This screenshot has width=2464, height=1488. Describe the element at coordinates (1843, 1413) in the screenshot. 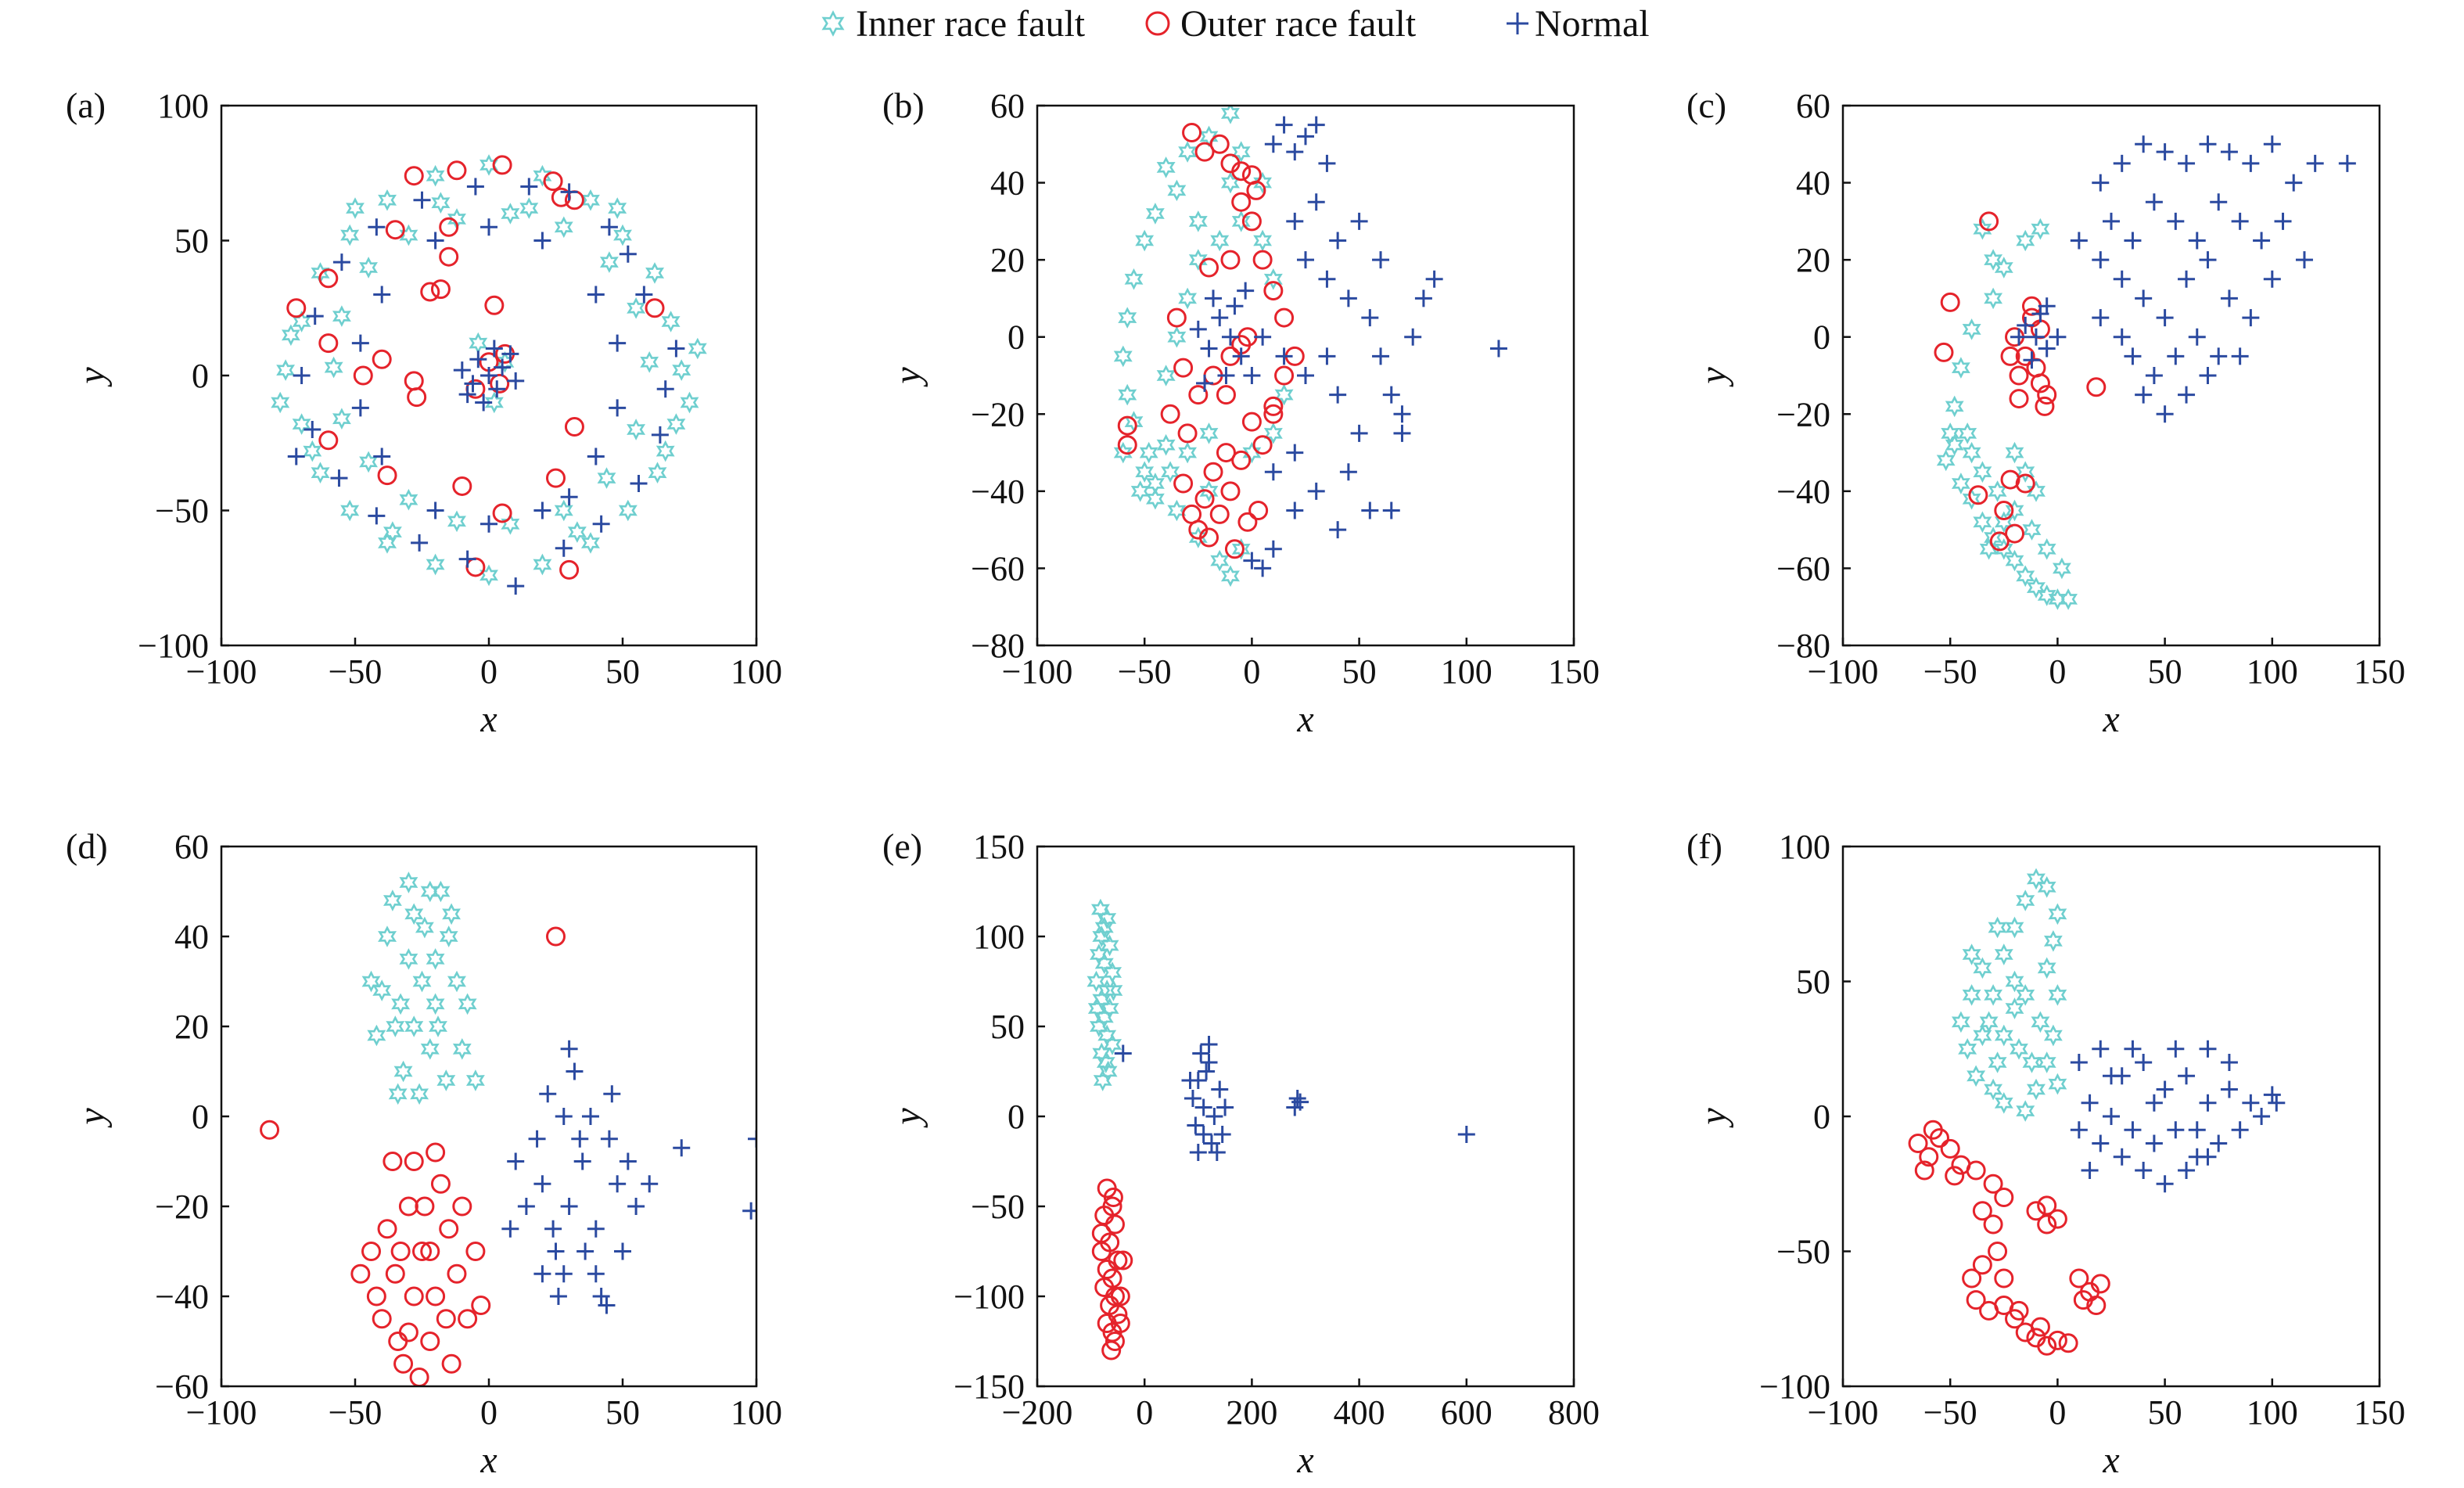

I see `x-tick-label: −100` at that location.